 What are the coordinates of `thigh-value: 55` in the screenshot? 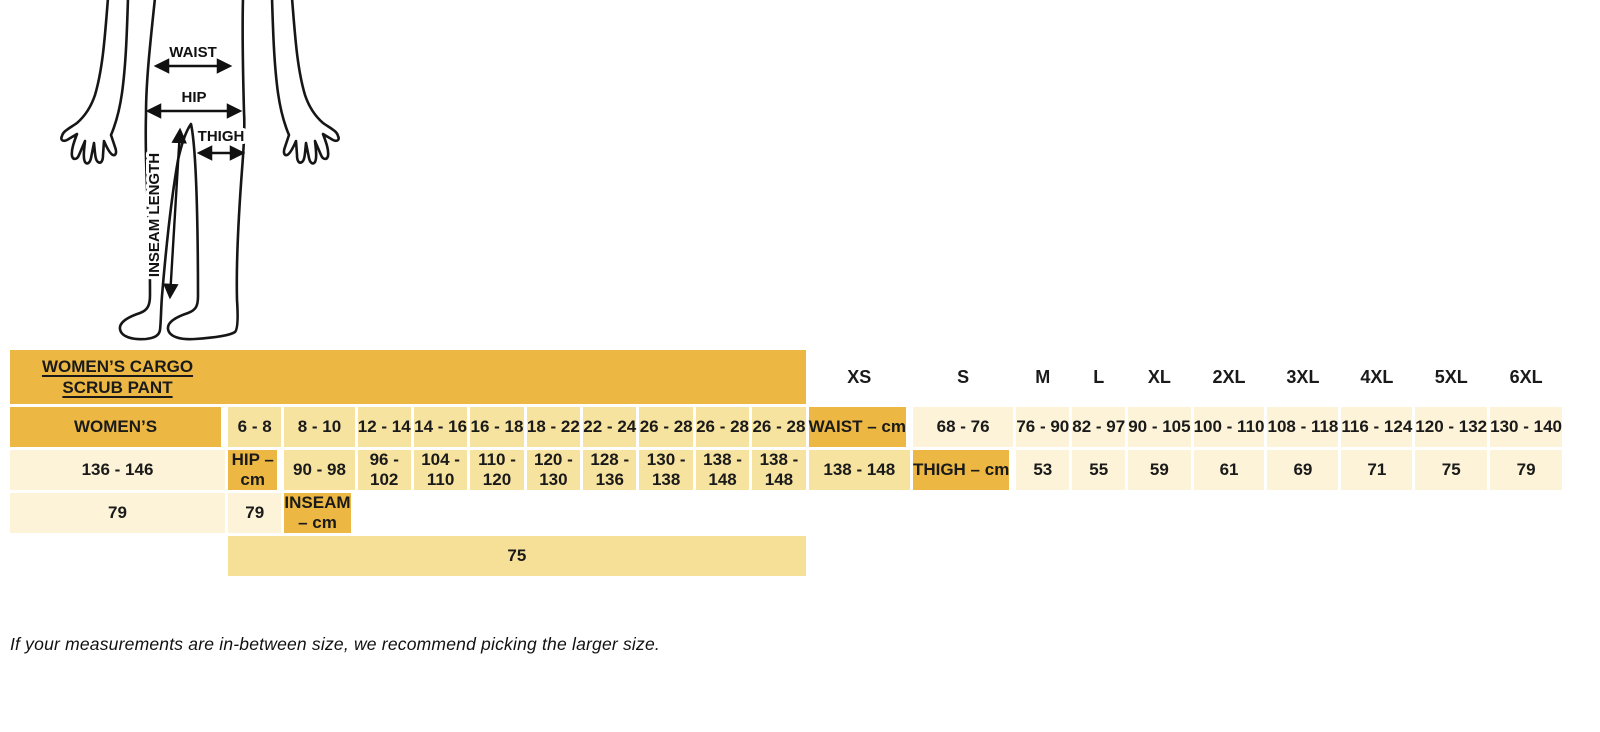 It's located at (1099, 470).